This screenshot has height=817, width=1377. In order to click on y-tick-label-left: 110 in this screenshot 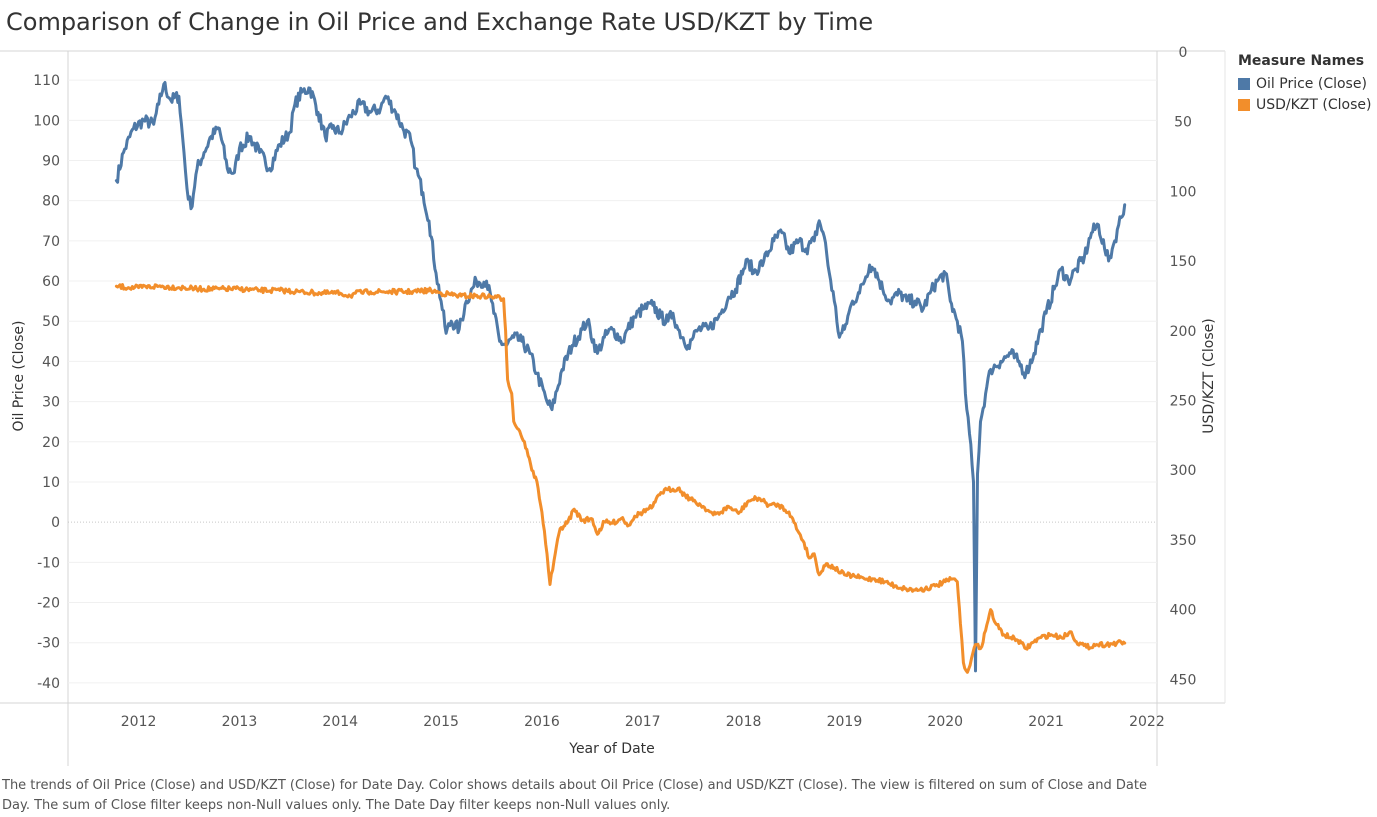, I will do `click(46, 81)`.